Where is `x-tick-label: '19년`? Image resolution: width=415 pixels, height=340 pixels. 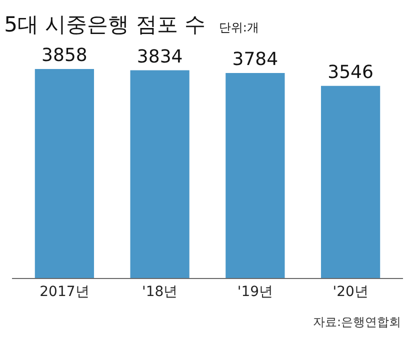 x-tick-label: '19년 is located at coordinates (255, 292).